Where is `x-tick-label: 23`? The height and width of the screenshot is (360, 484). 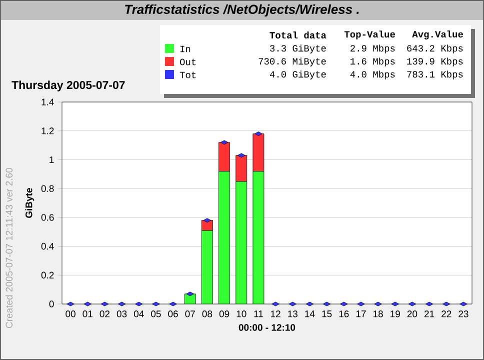 x-tick-label: 23 is located at coordinates (463, 314).